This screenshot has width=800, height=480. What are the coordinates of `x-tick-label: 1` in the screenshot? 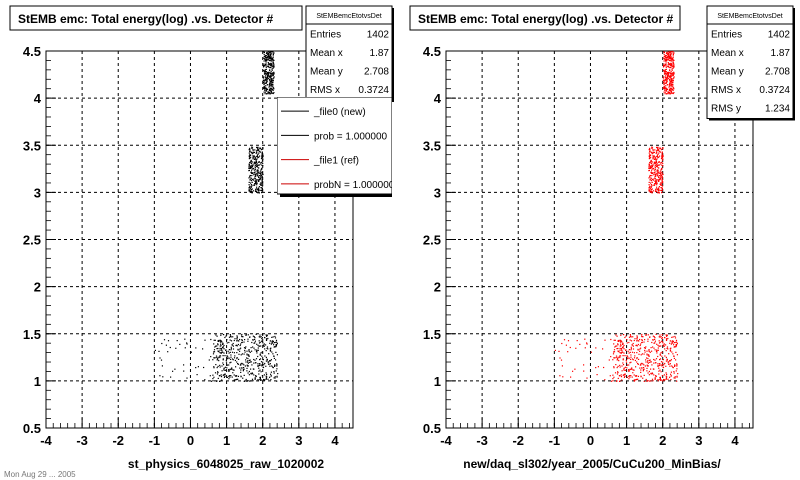 It's located at (626, 440).